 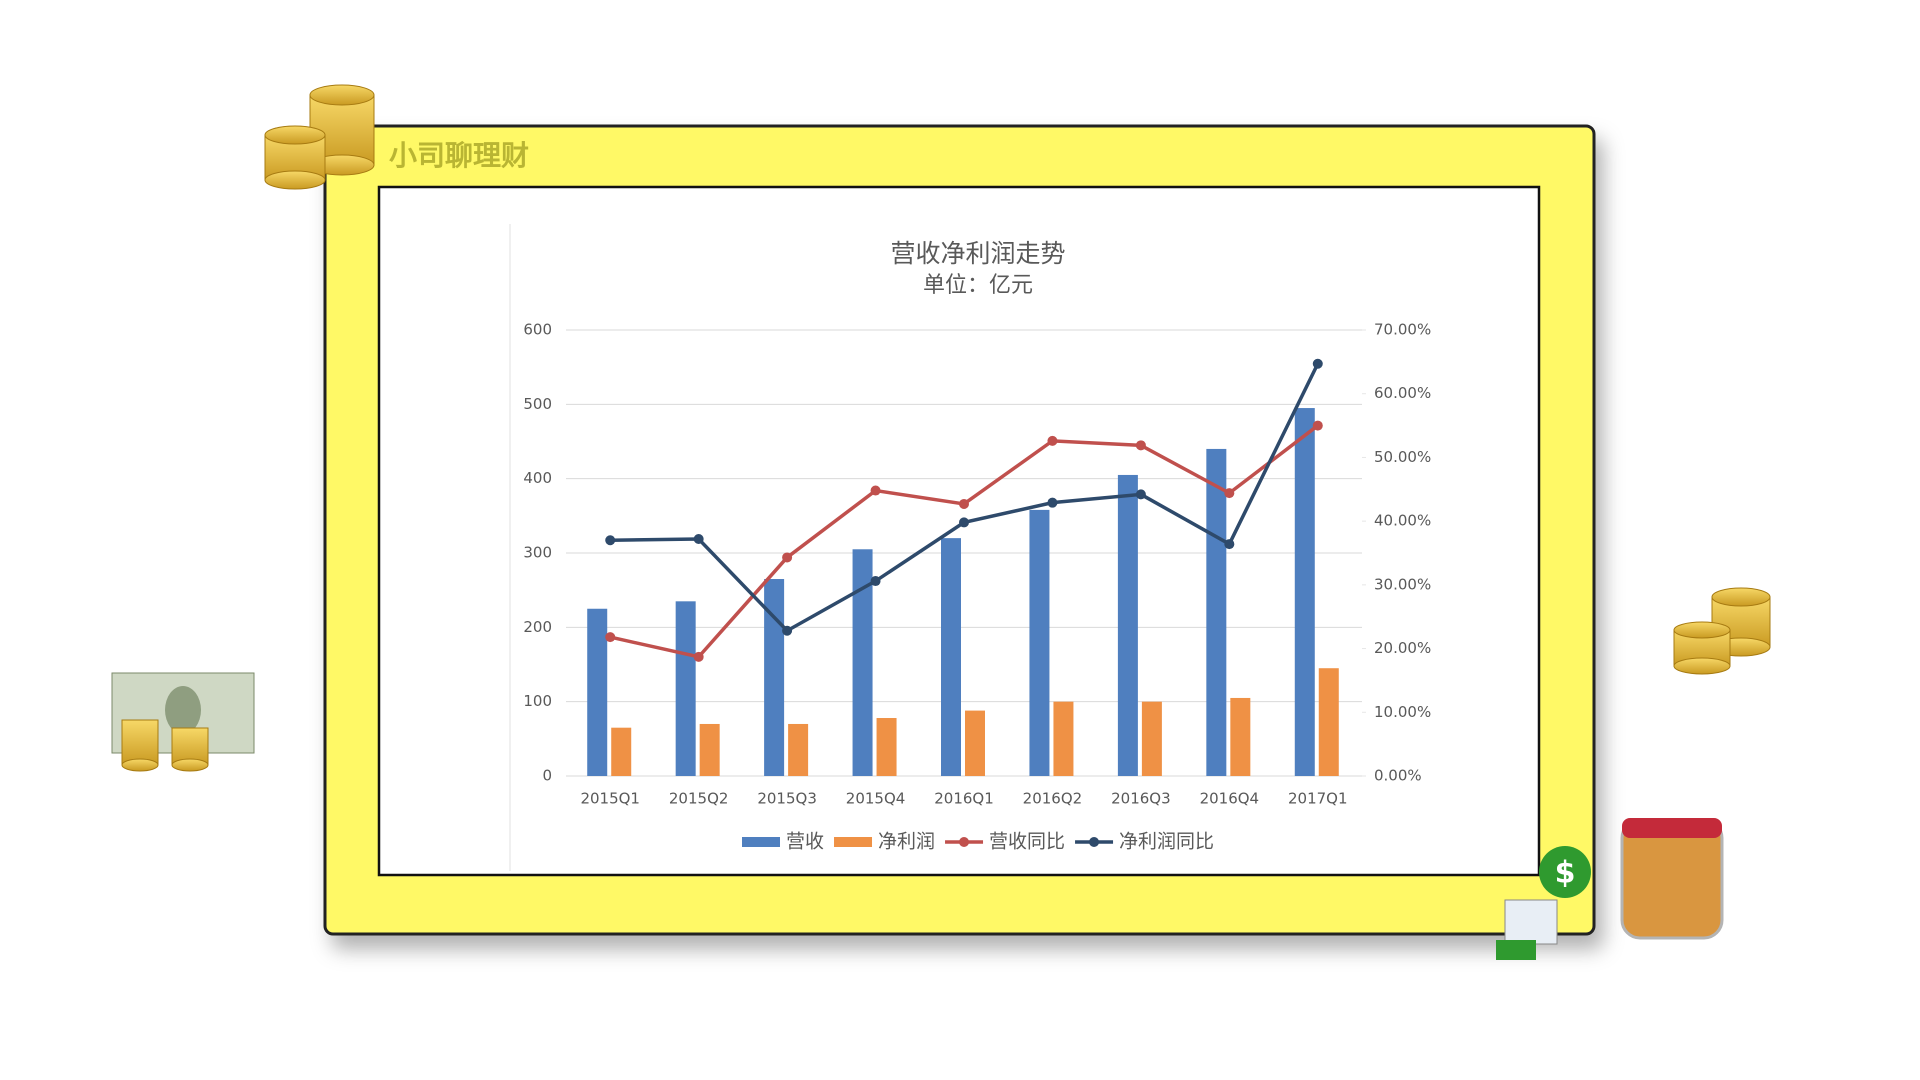 I want to click on legend-label: 净利润, so click(x=906, y=842).